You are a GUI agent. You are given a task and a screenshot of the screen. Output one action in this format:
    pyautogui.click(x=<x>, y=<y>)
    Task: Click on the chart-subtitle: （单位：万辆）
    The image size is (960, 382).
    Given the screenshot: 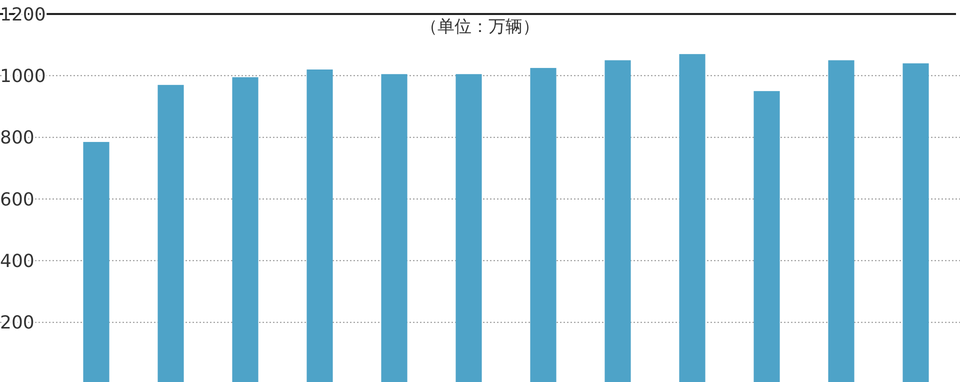 What is the action you would take?
    pyautogui.click(x=480, y=27)
    